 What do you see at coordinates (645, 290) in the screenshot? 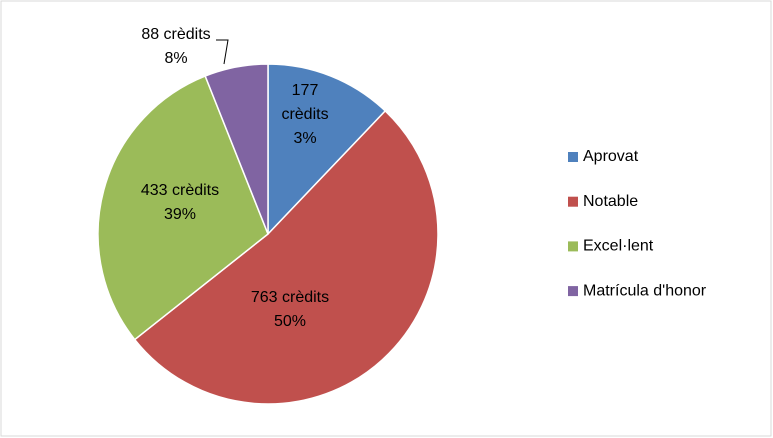
I see `legend-label: Matrícula d'honor` at bounding box center [645, 290].